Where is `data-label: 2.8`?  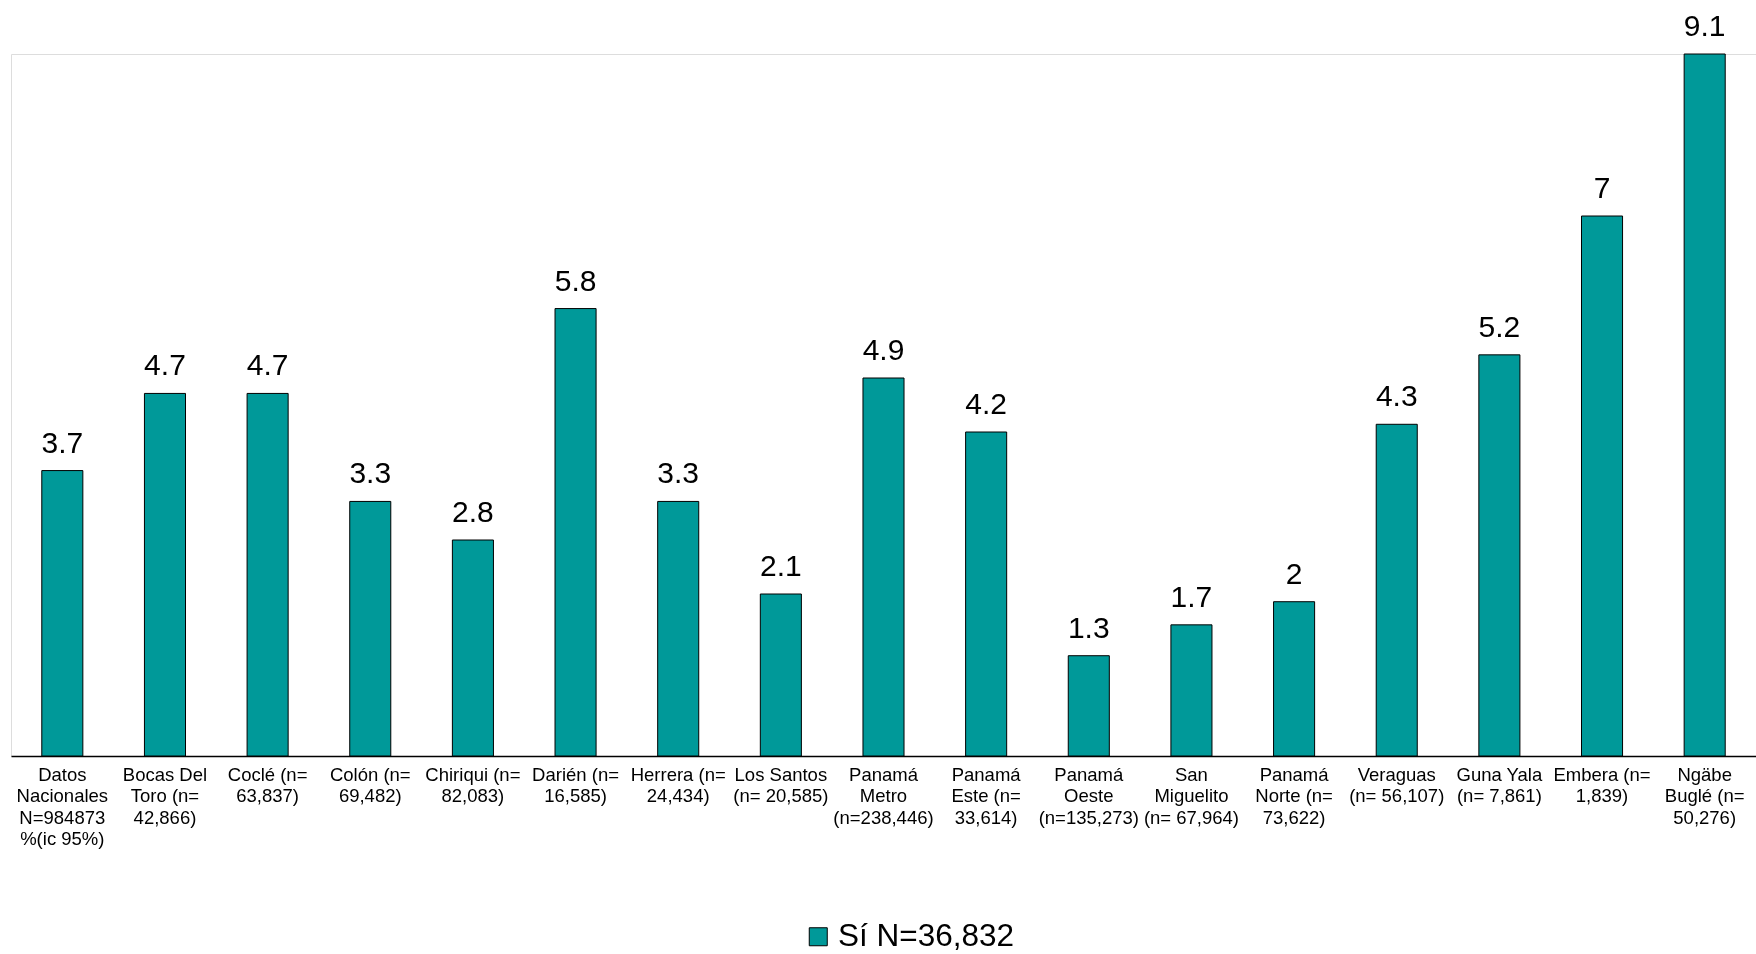 data-label: 2.8 is located at coordinates (473, 511).